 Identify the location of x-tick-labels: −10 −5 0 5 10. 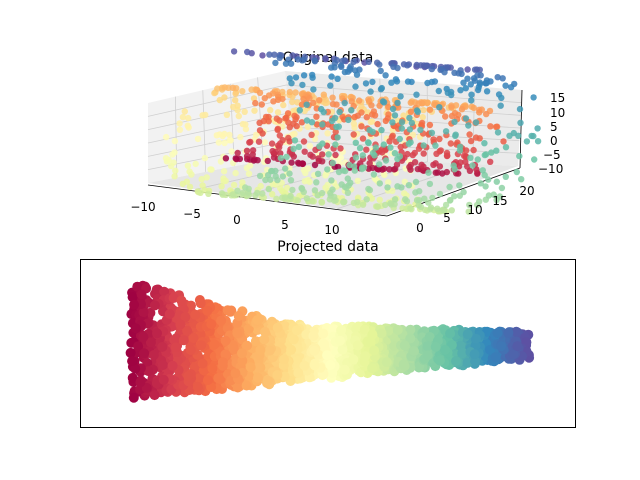
(234, 218).